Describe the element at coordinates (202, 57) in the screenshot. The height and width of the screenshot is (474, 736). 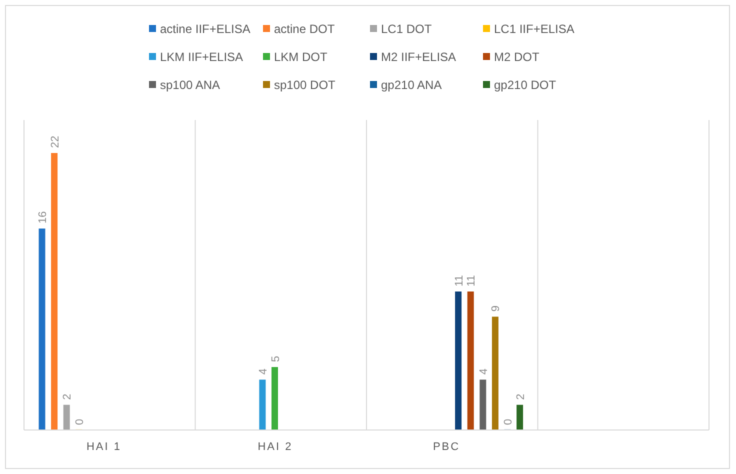
I see `legend-label: LKM IIF+ELISA` at that location.